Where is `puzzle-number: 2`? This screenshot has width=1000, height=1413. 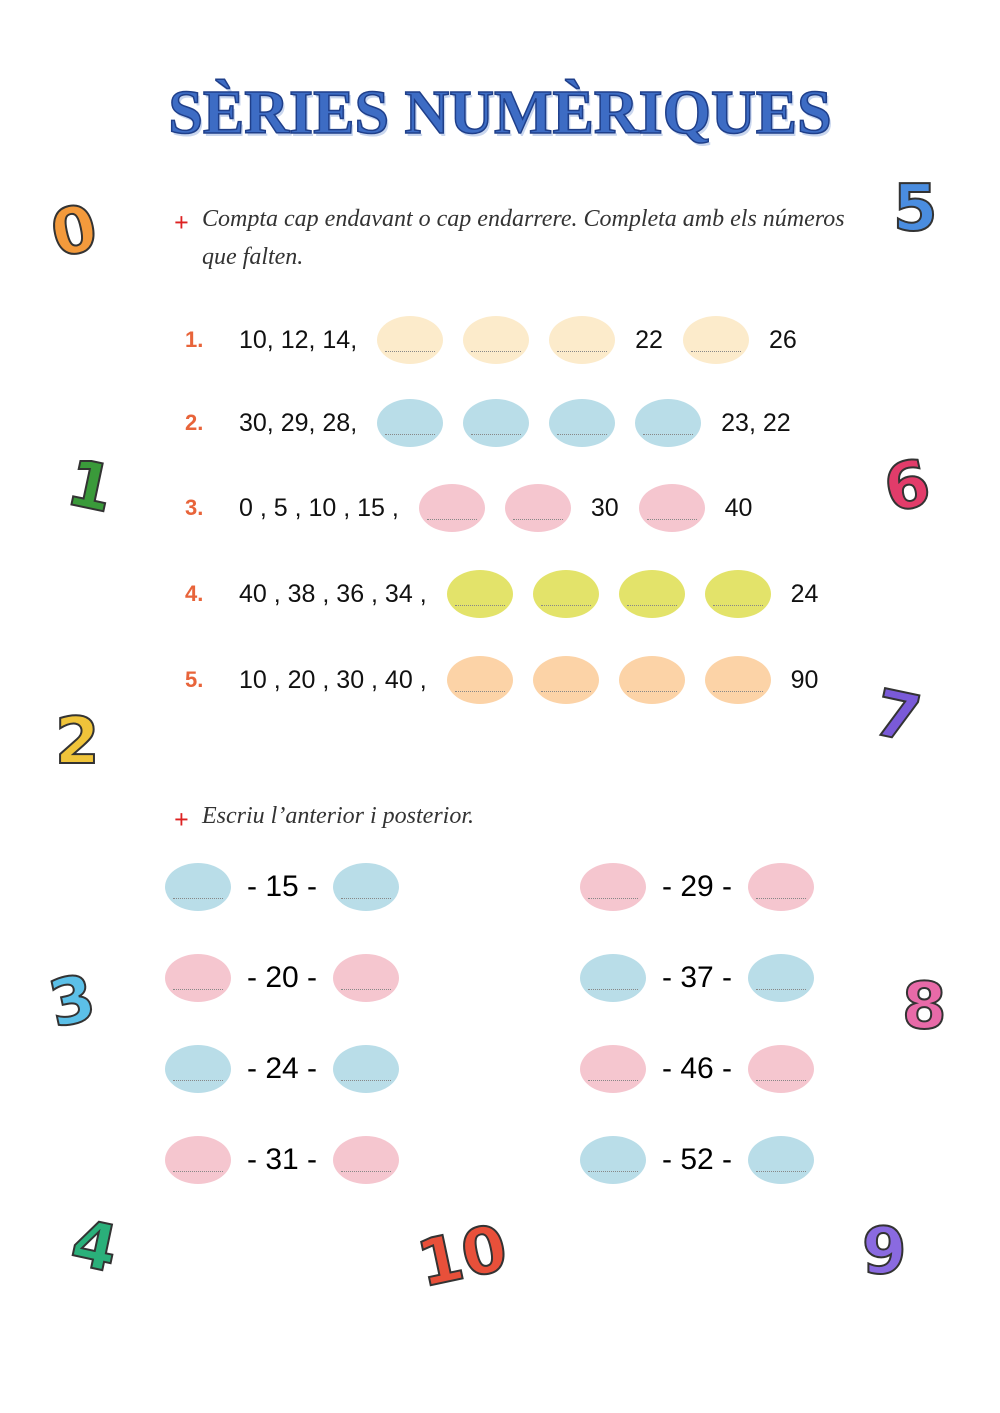 puzzle-number: 2 is located at coordinates (77, 742).